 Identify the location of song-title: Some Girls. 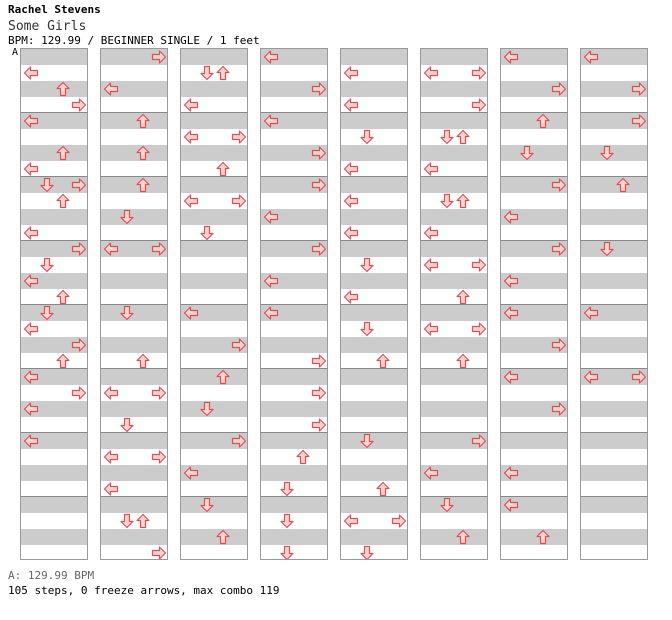
(47, 26).